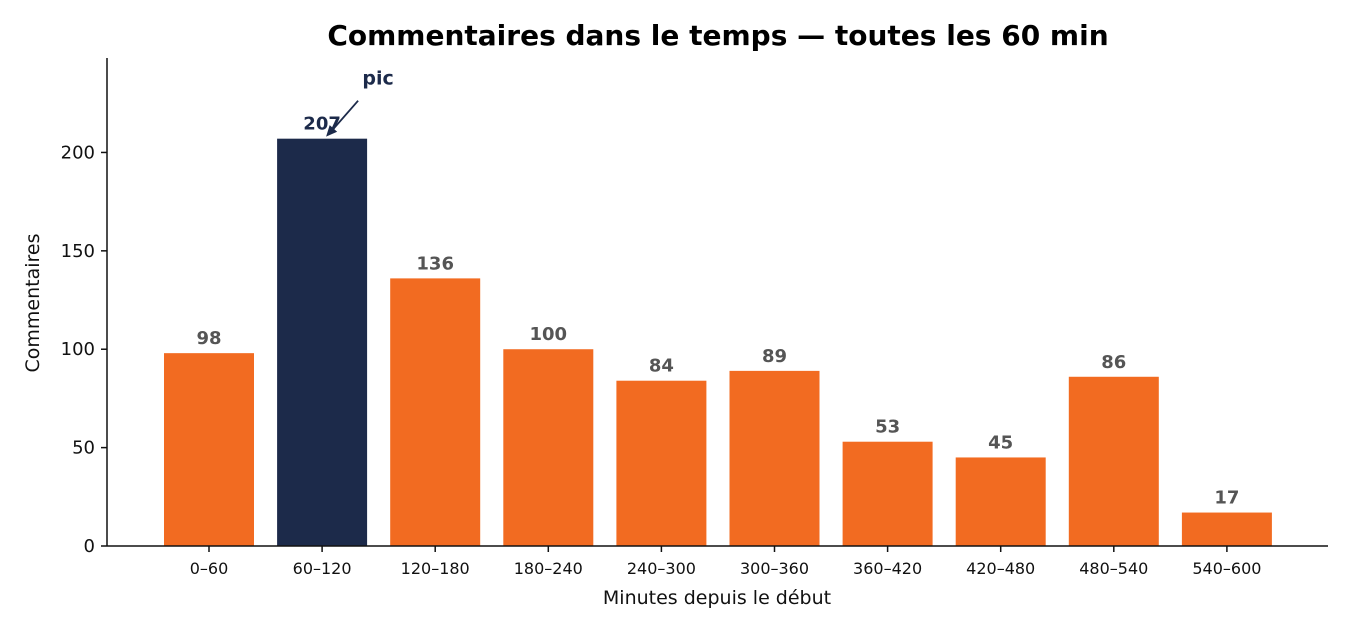 Image resolution: width=1350 pixels, height=630 pixels. What do you see at coordinates (1113, 362) in the screenshot?
I see `bar-value-label: 86` at bounding box center [1113, 362].